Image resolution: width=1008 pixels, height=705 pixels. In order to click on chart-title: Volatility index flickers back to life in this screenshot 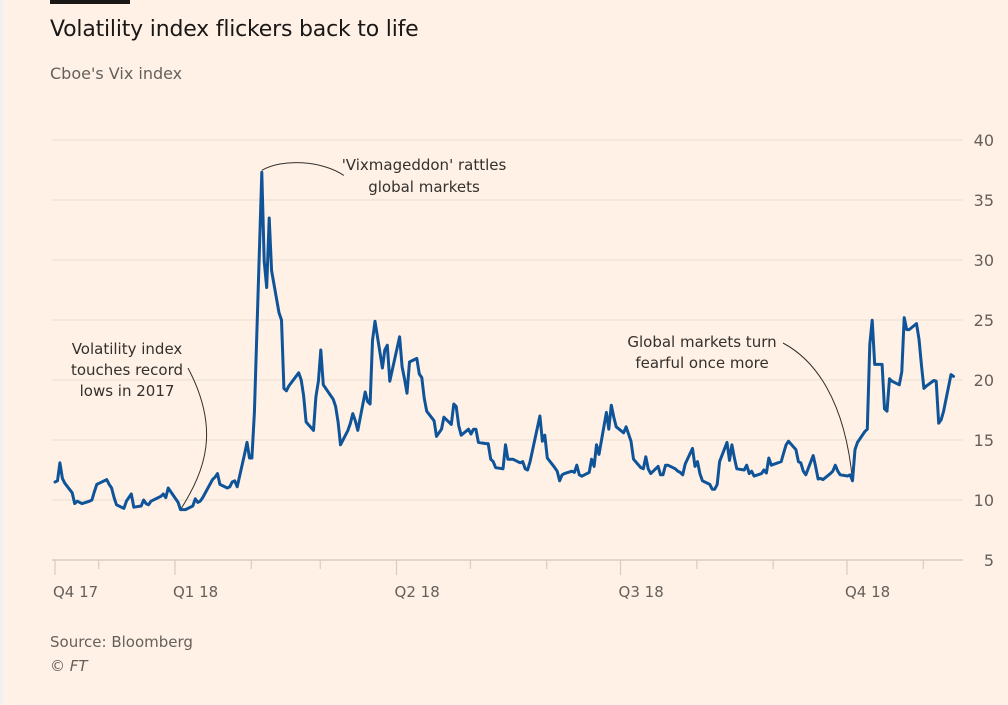, I will do `click(234, 29)`.